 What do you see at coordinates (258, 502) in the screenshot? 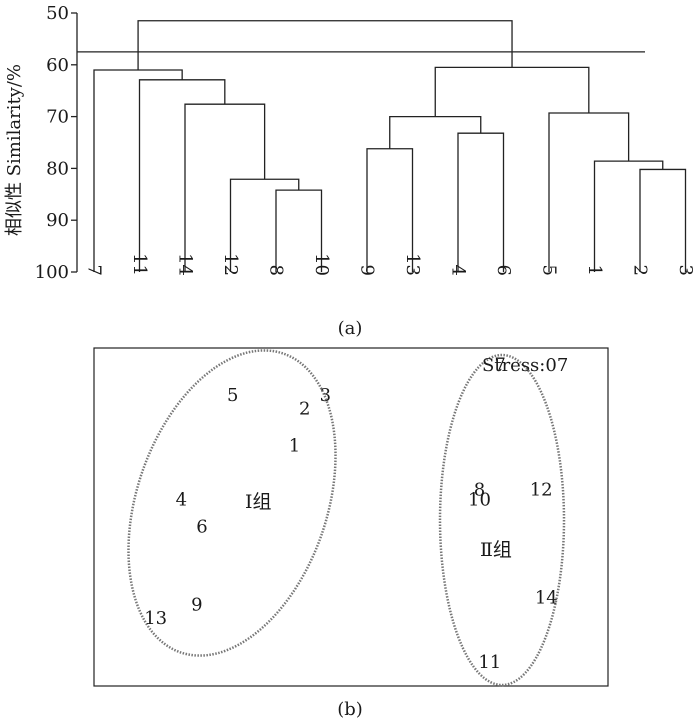
I see `group-1-label: Ⅰ组` at bounding box center [258, 502].